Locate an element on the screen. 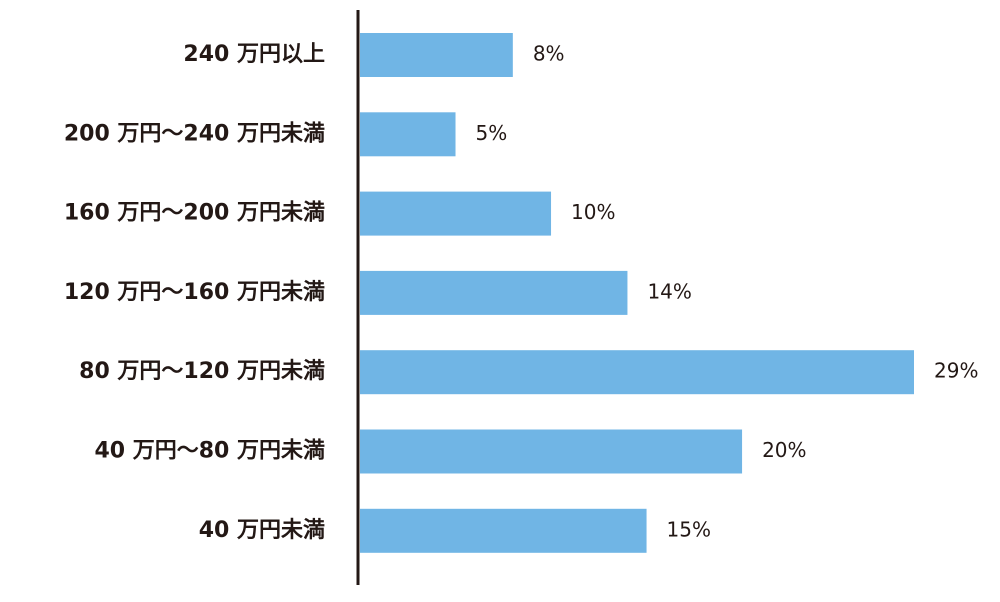 Image resolution: width=1000 pixels, height=602 pixels. value-label: 5% is located at coordinates (492, 133).